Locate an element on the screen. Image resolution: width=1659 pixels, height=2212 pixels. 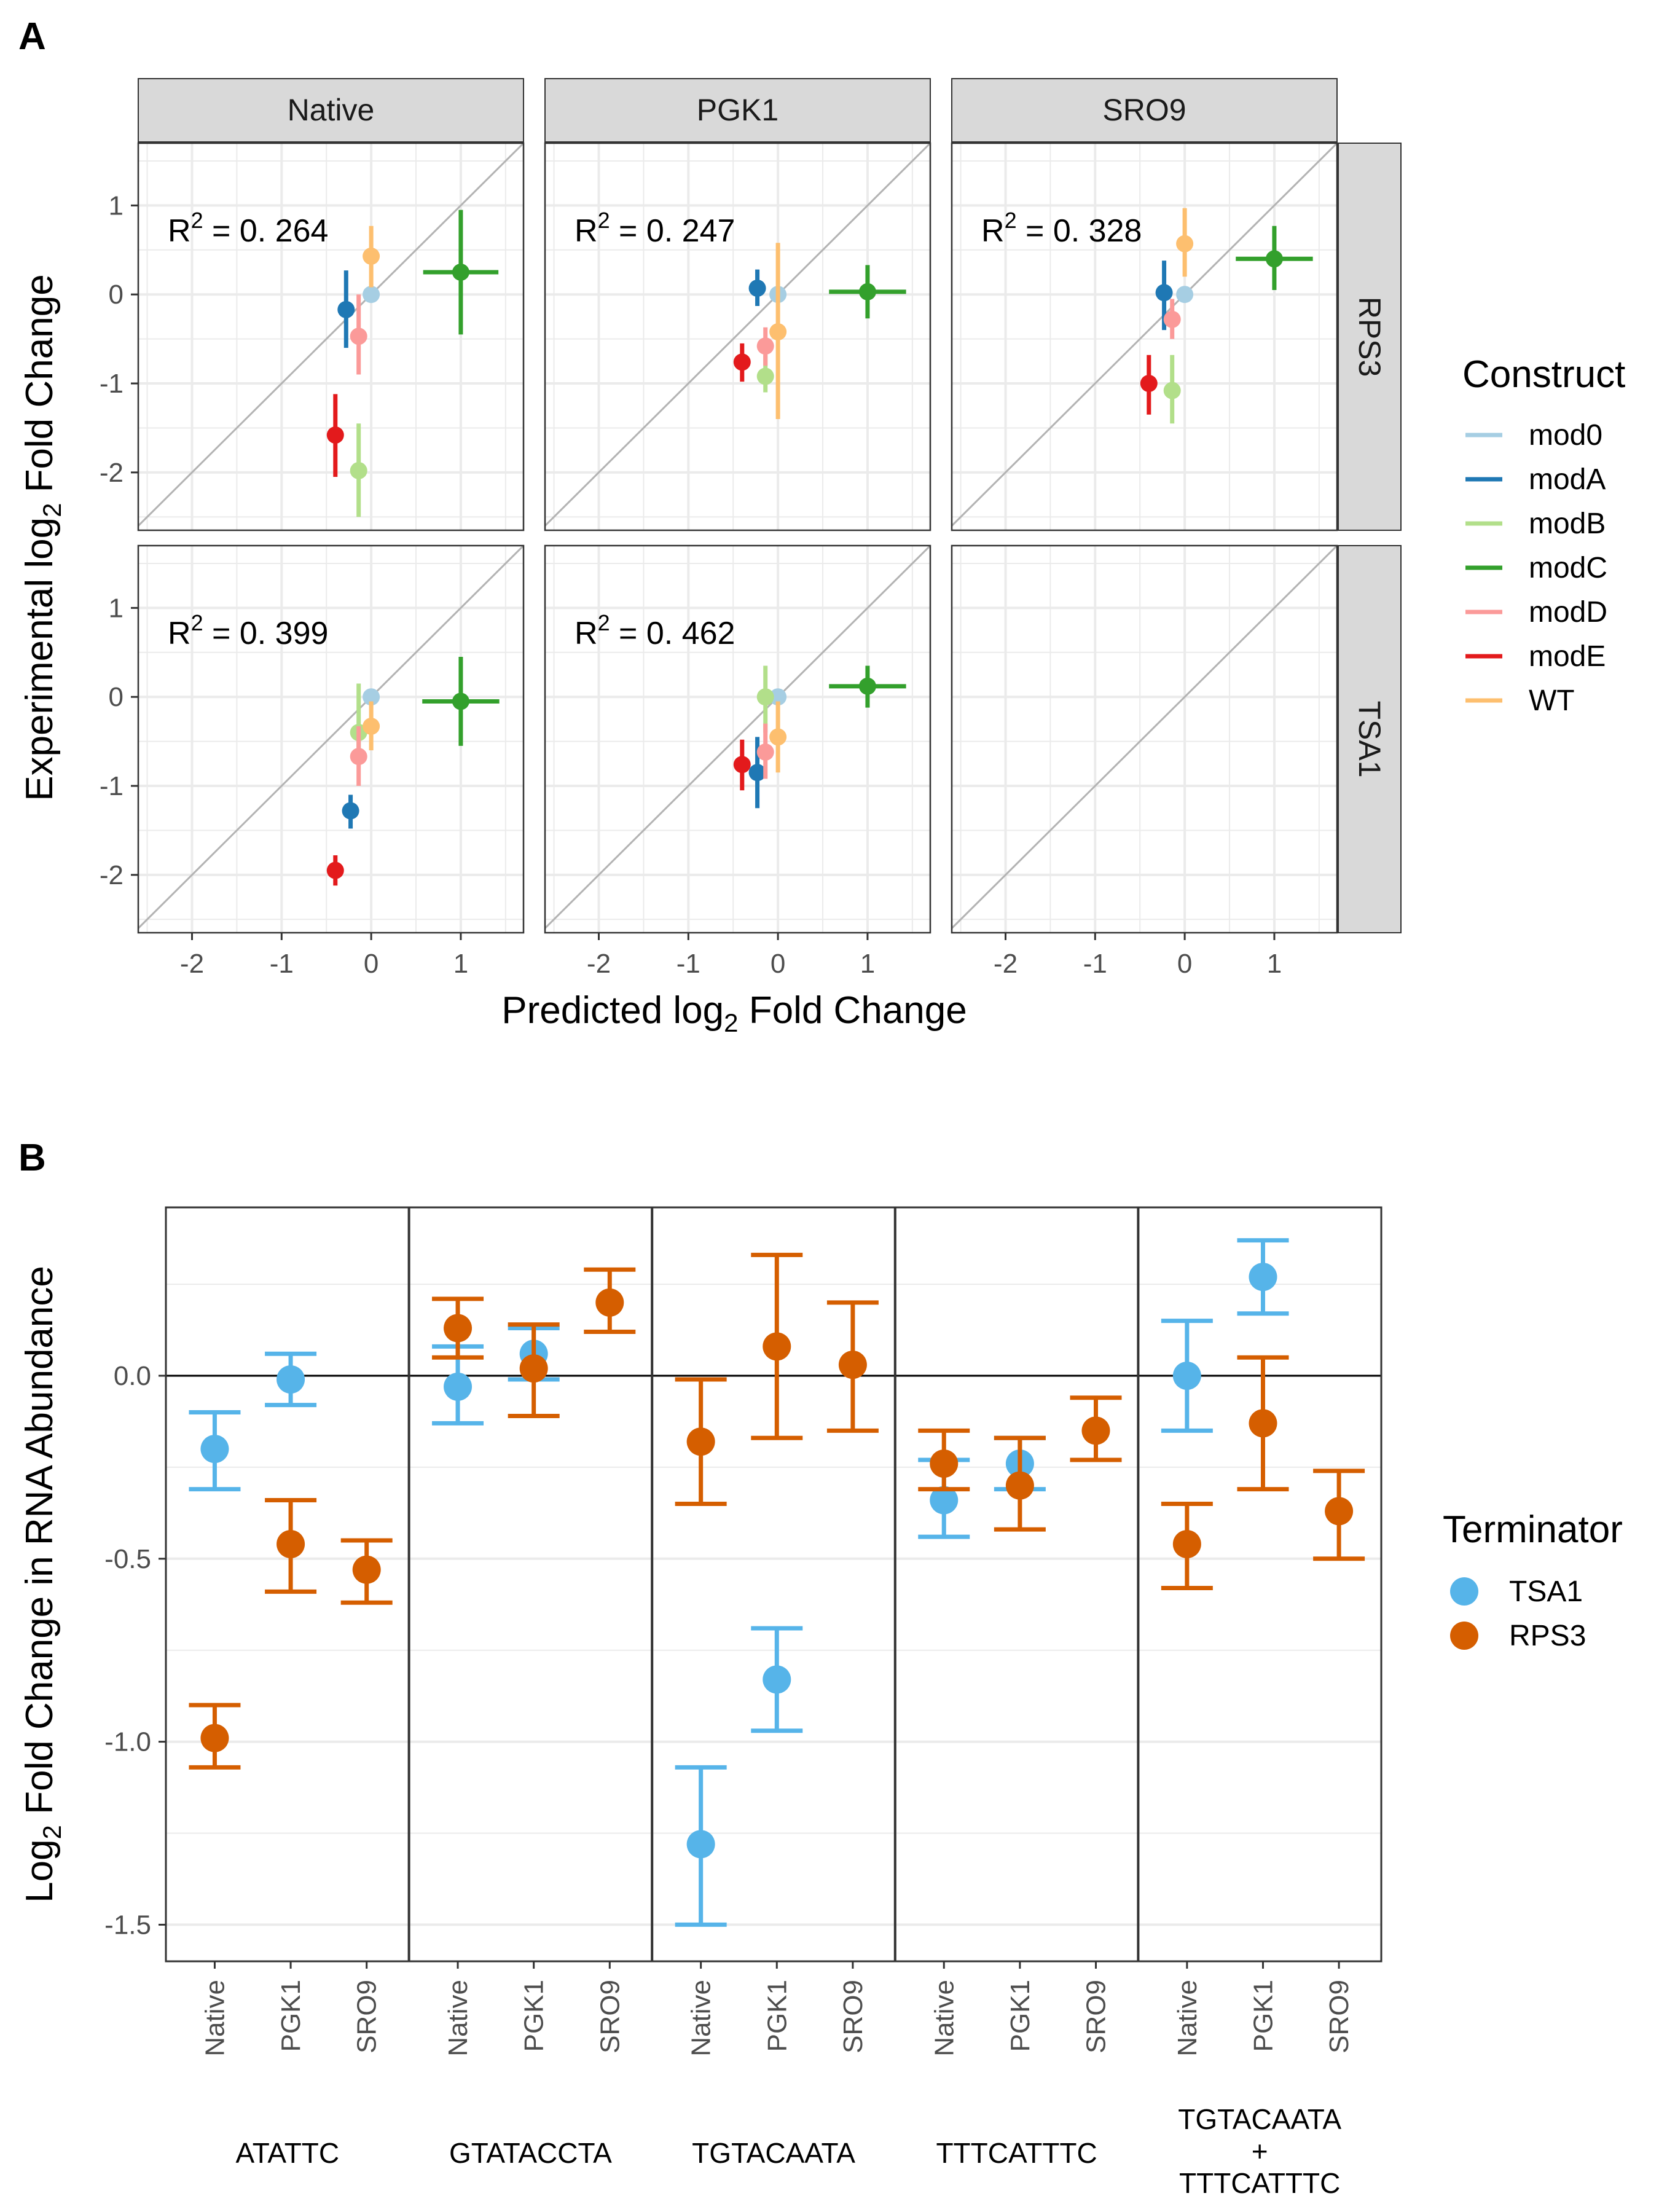
y-tick-label: 0.0 is located at coordinates (132, 1376).